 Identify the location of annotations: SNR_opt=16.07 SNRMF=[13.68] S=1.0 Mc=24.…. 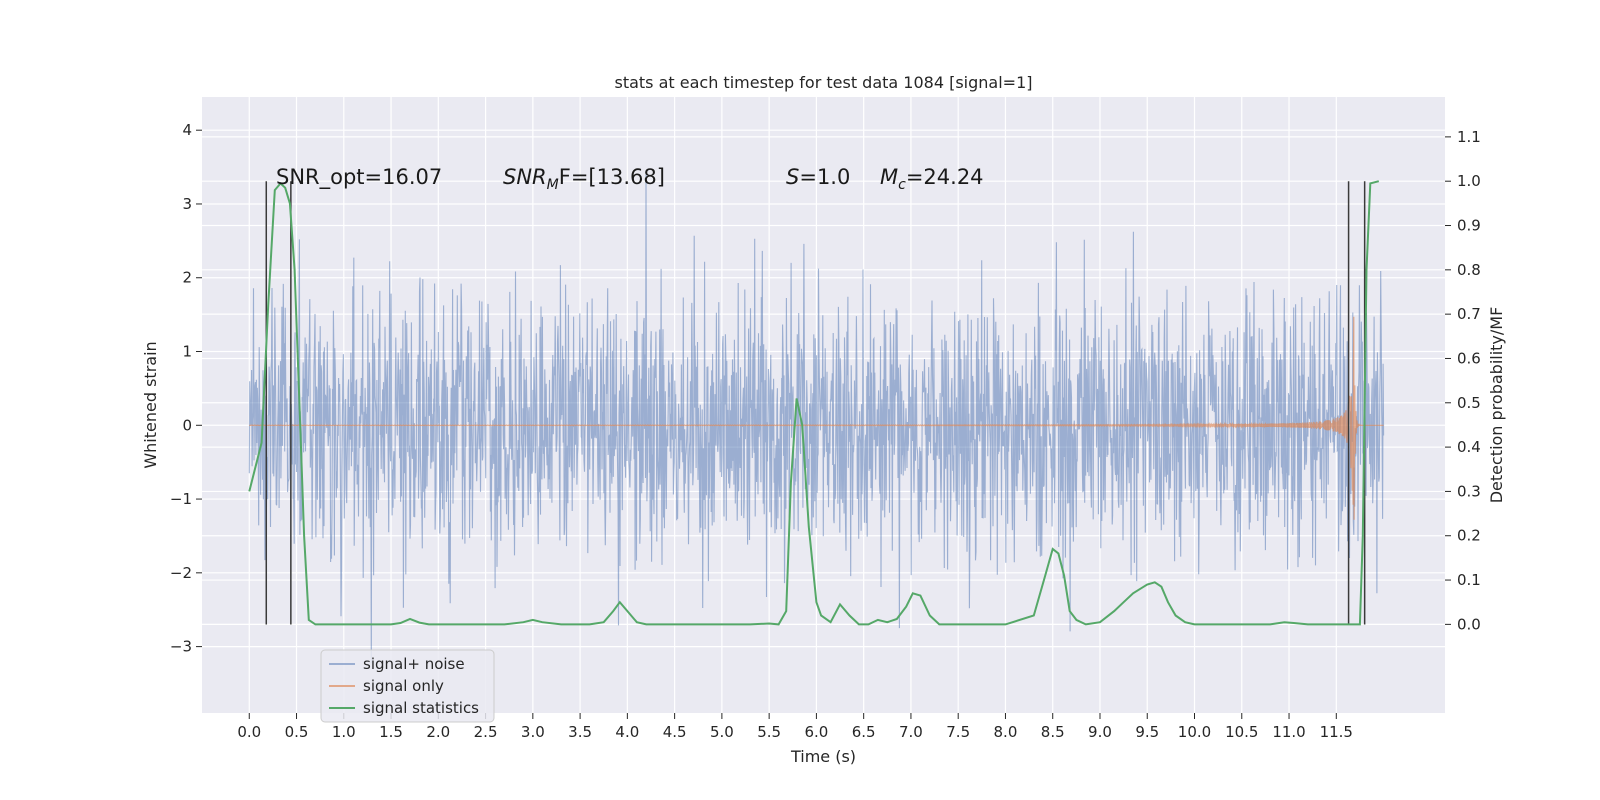
(630, 179).